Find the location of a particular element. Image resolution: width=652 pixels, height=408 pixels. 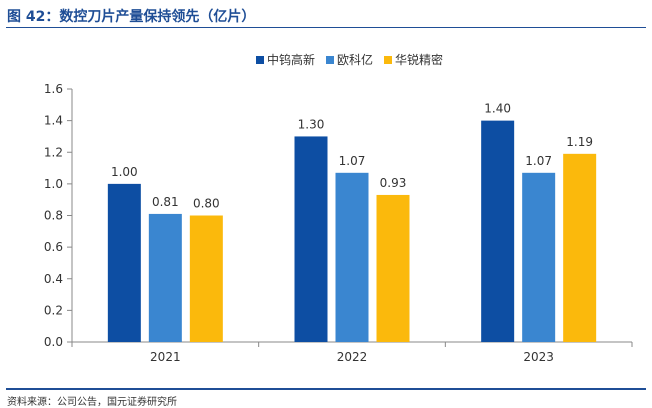

y-tick-label: 0.8 is located at coordinates (53, 216).